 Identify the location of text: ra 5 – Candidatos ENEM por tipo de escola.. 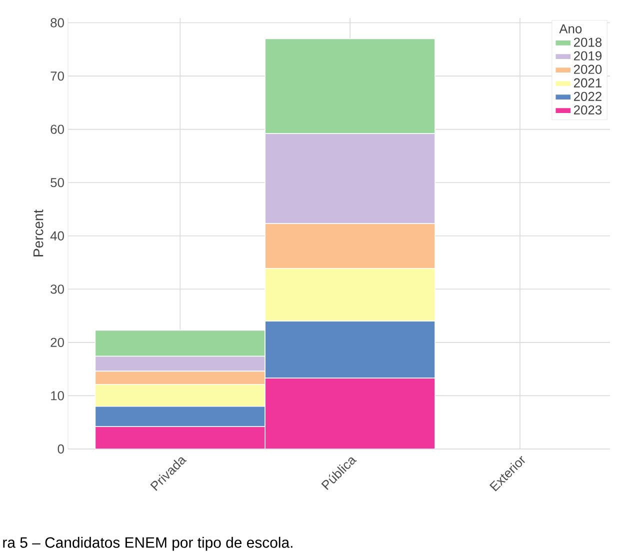
(147, 543).